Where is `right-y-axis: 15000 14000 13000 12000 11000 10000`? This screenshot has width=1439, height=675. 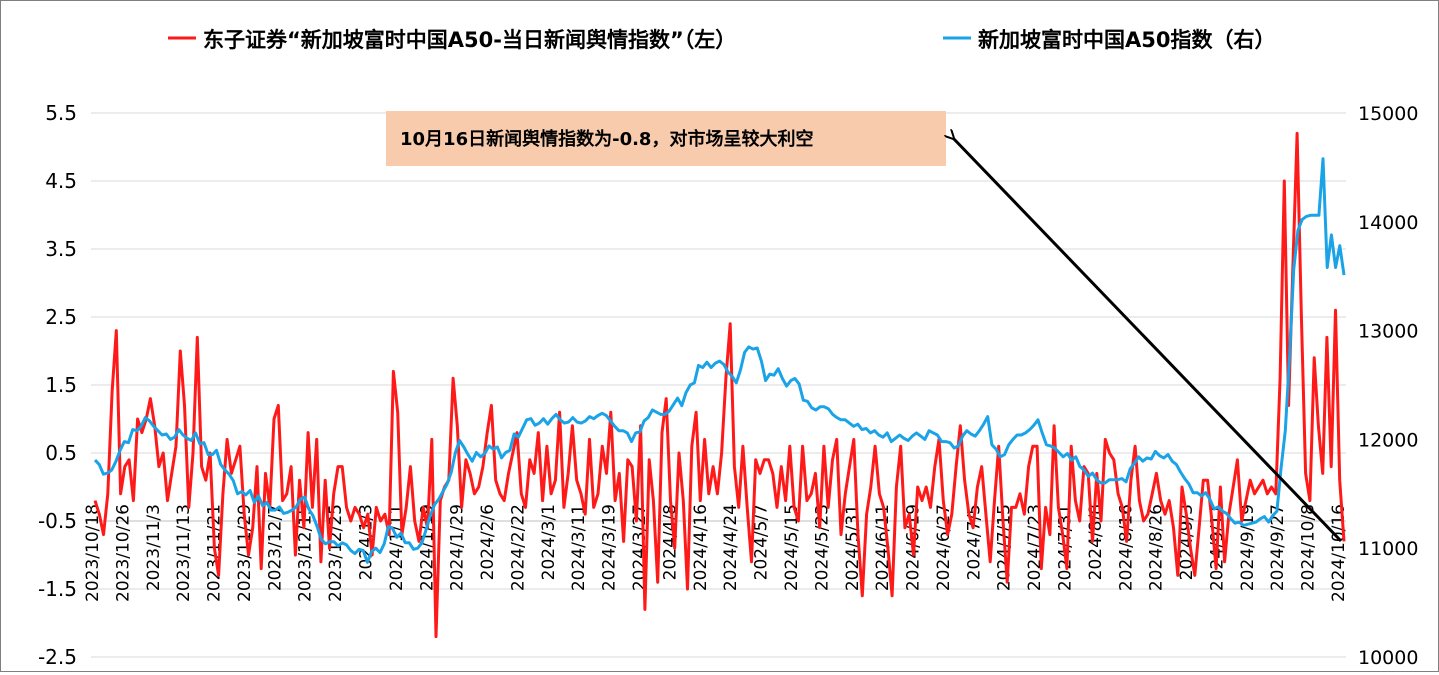
right-y-axis: 15000 14000 13000 12000 11000 10000 is located at coordinates (1388, 386).